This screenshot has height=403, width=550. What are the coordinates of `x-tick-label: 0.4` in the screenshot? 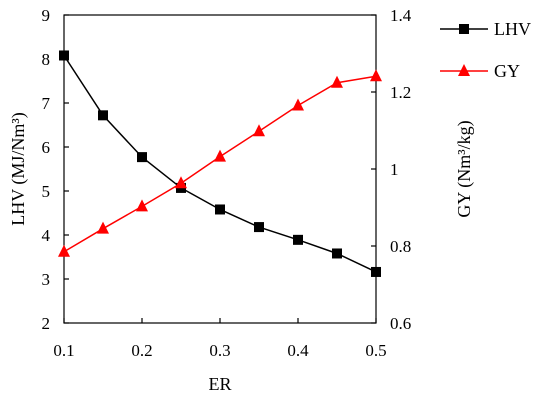 It's located at (298, 350).